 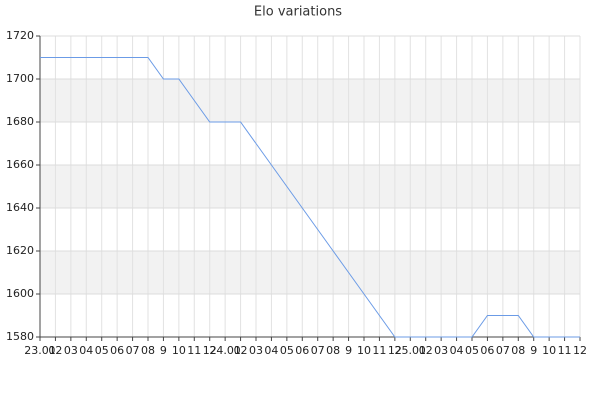 I want to click on x-tick-label: 24.01, so click(x=225, y=350).